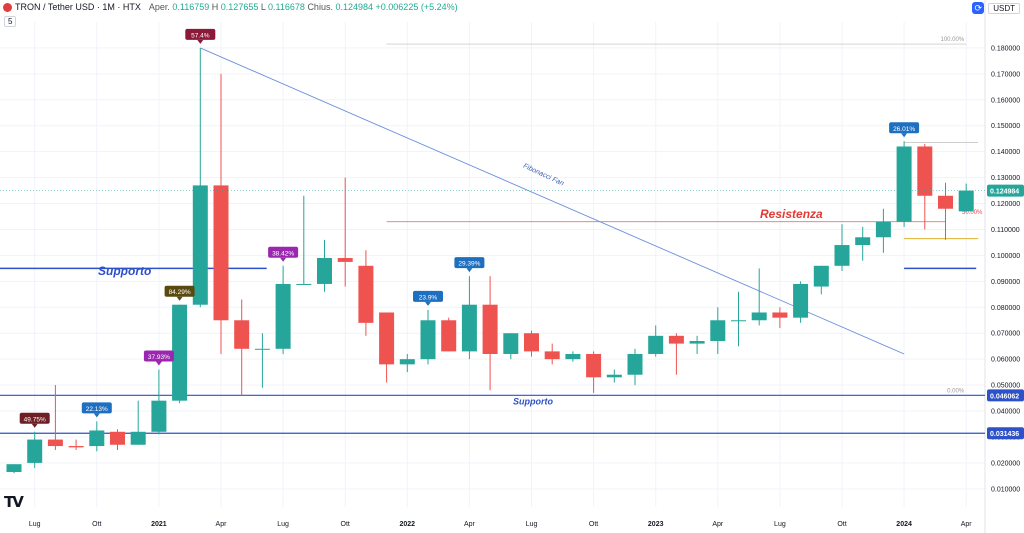  I want to click on y-tick-label: 0.080000, so click(1005, 308).